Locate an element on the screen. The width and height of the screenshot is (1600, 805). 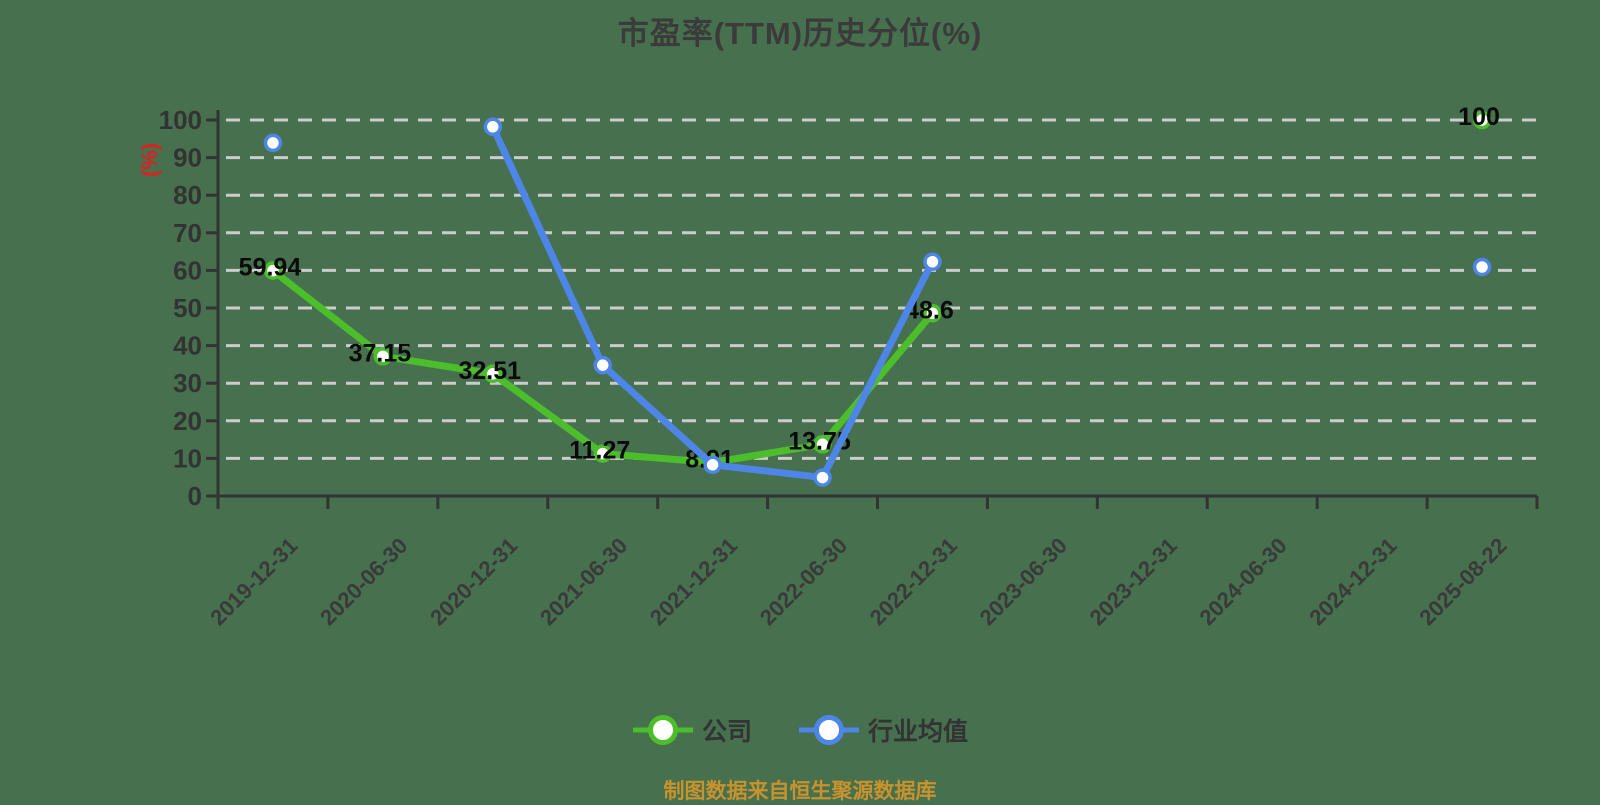
data-point-label-company: 100 is located at coordinates (1479, 117).